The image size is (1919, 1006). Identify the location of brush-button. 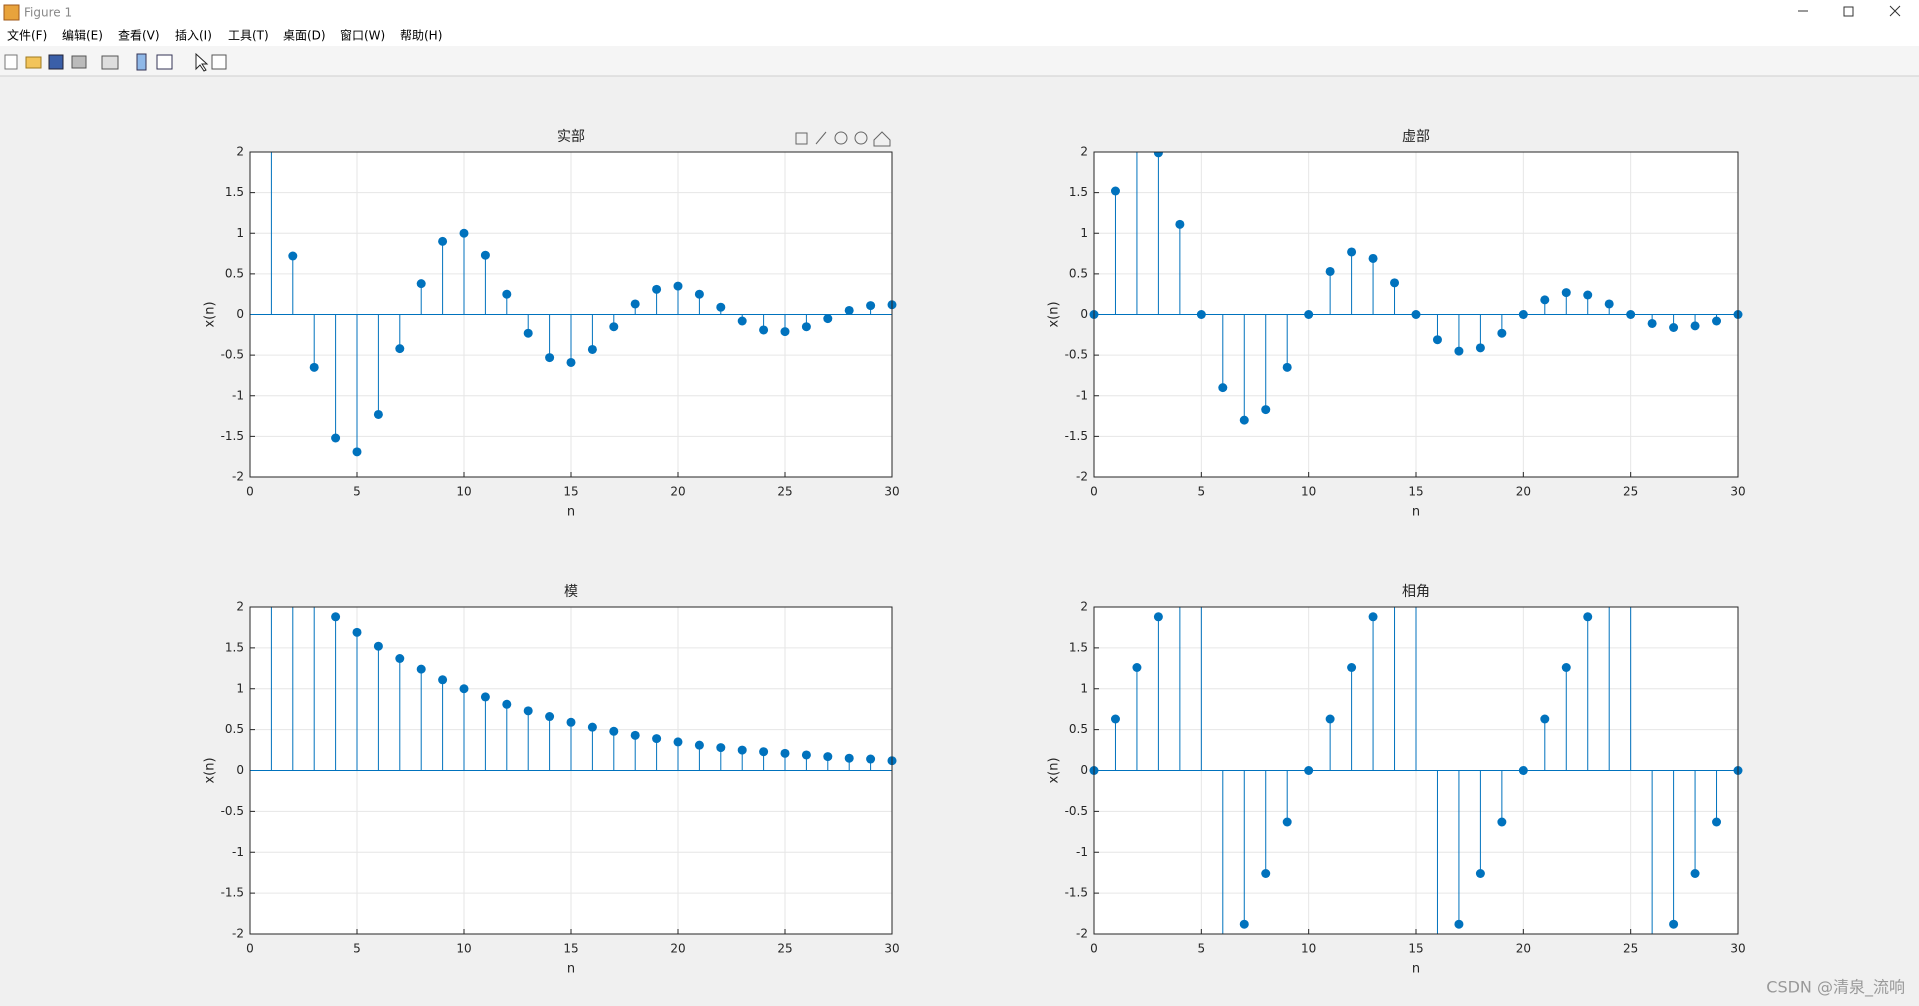
(821, 138).